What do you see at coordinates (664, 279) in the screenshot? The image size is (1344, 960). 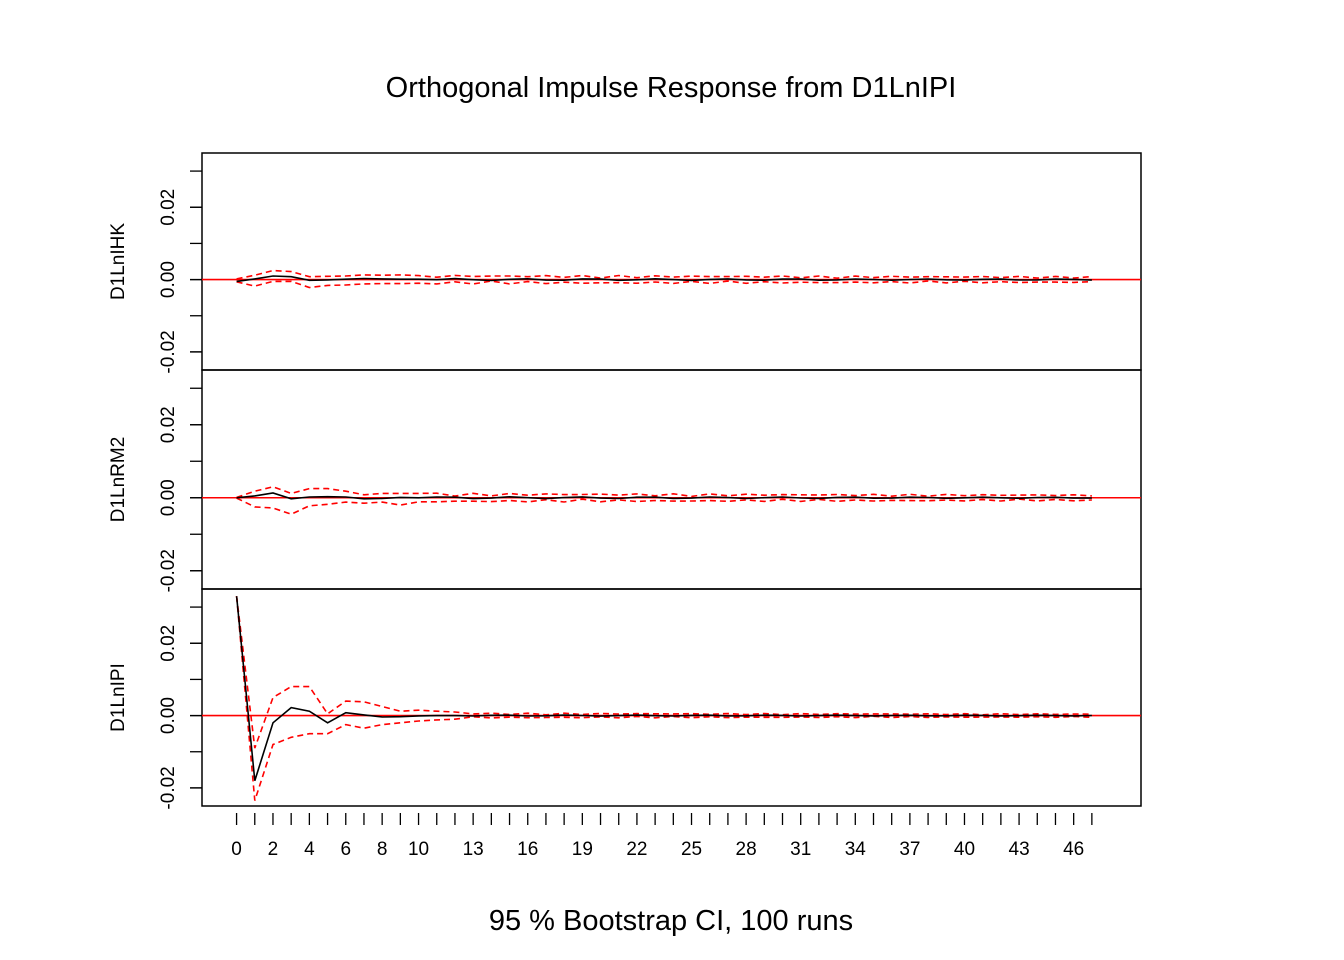 I see `irf-line-D1LnIHK` at bounding box center [664, 279].